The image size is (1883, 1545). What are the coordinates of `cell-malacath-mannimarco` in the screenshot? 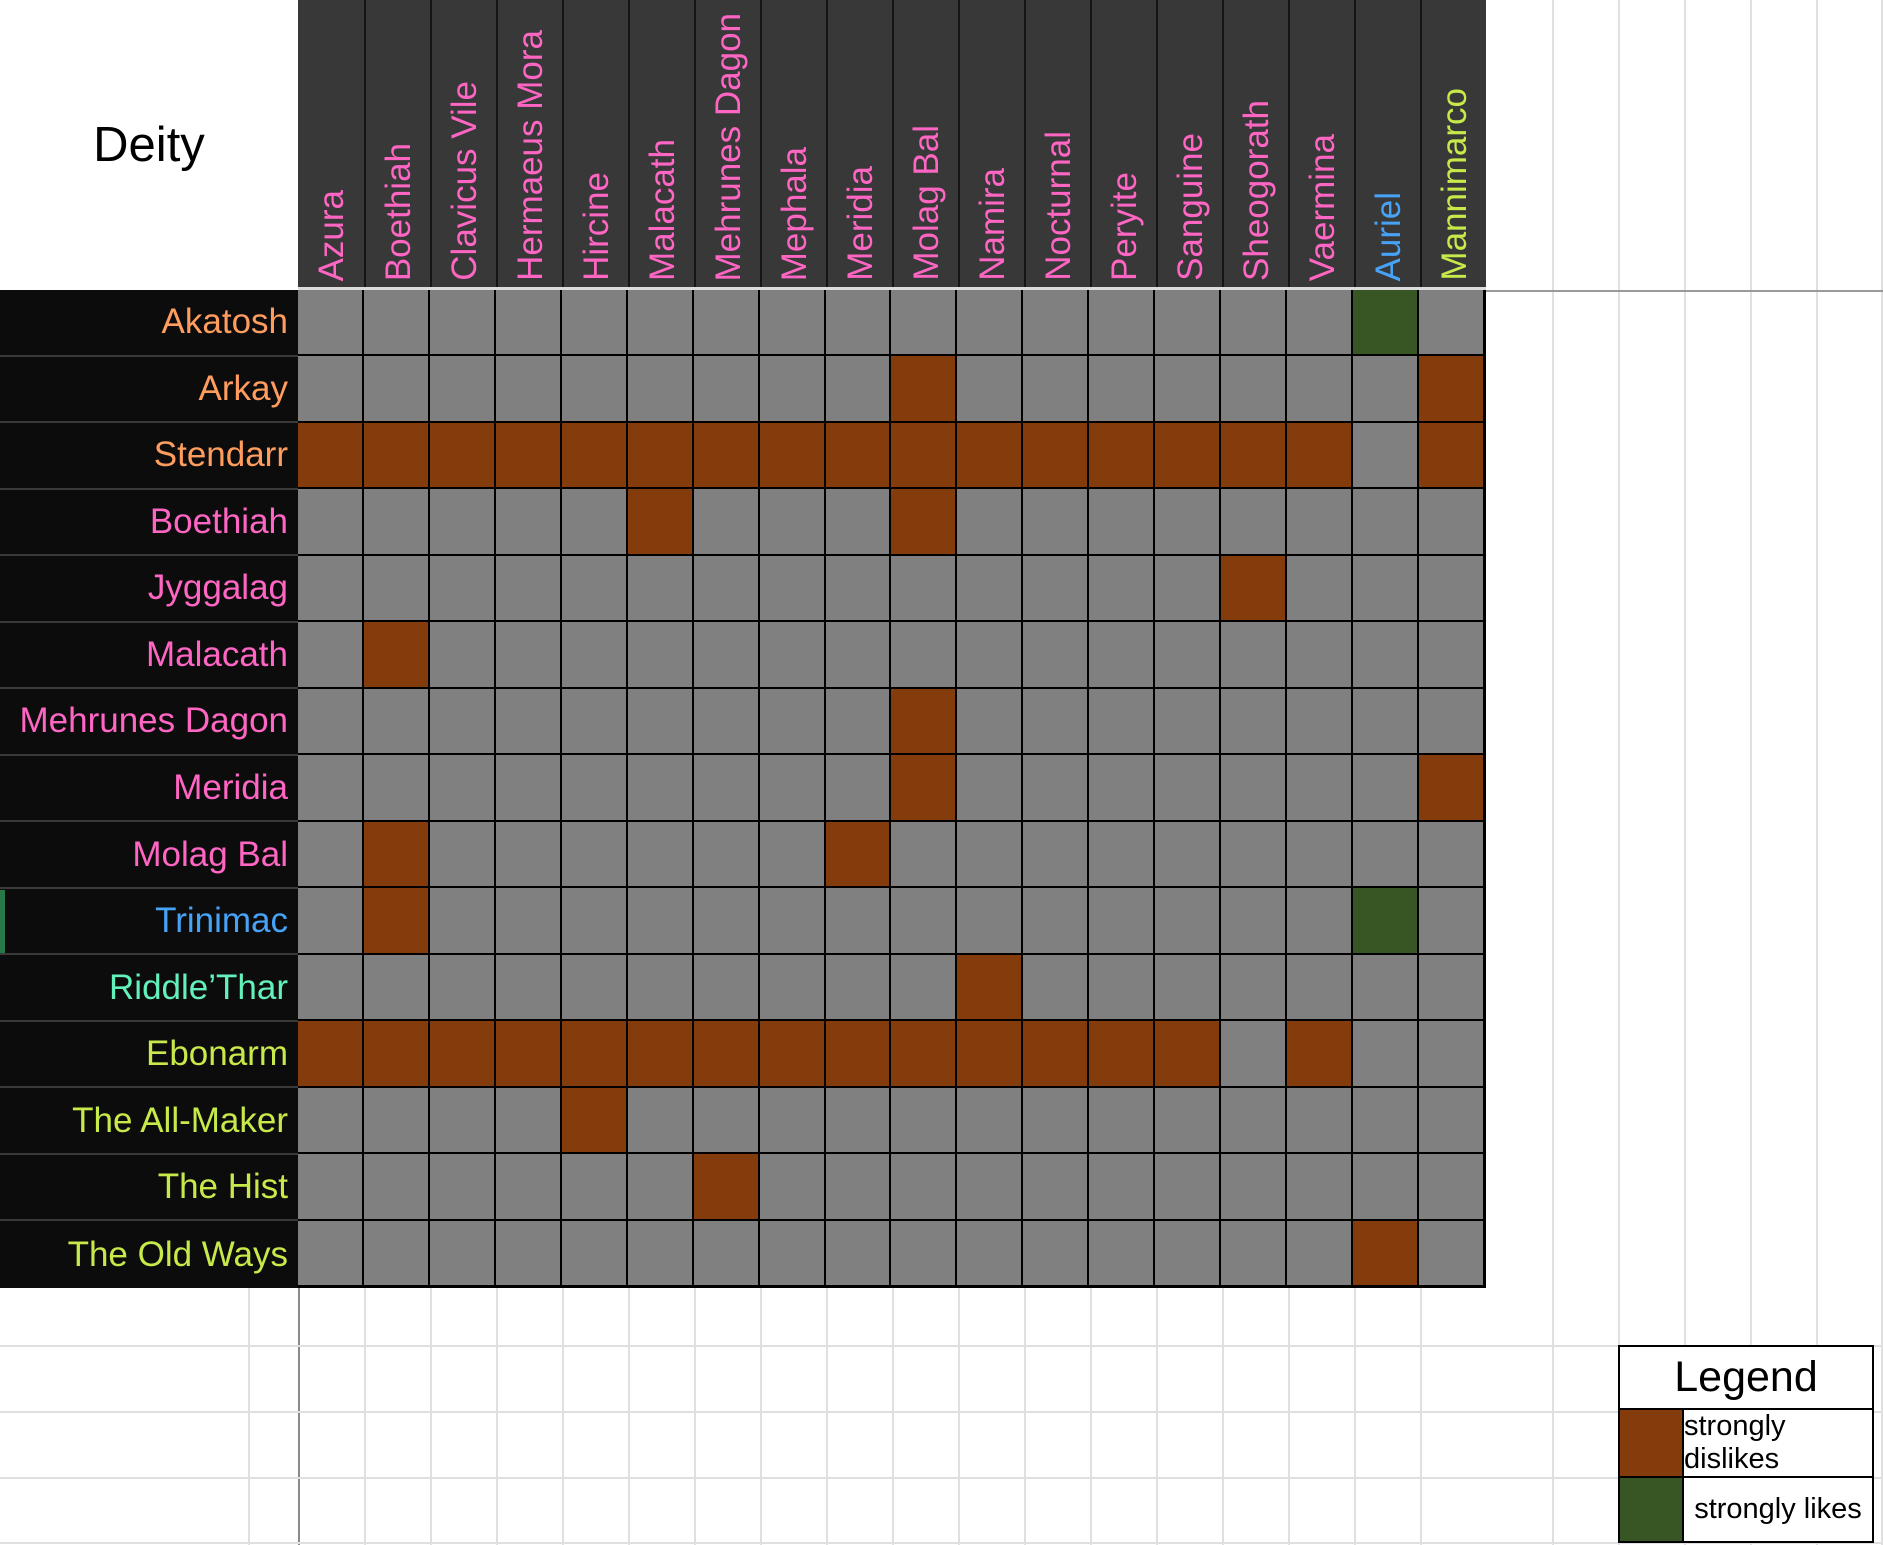 It's located at (1451, 654).